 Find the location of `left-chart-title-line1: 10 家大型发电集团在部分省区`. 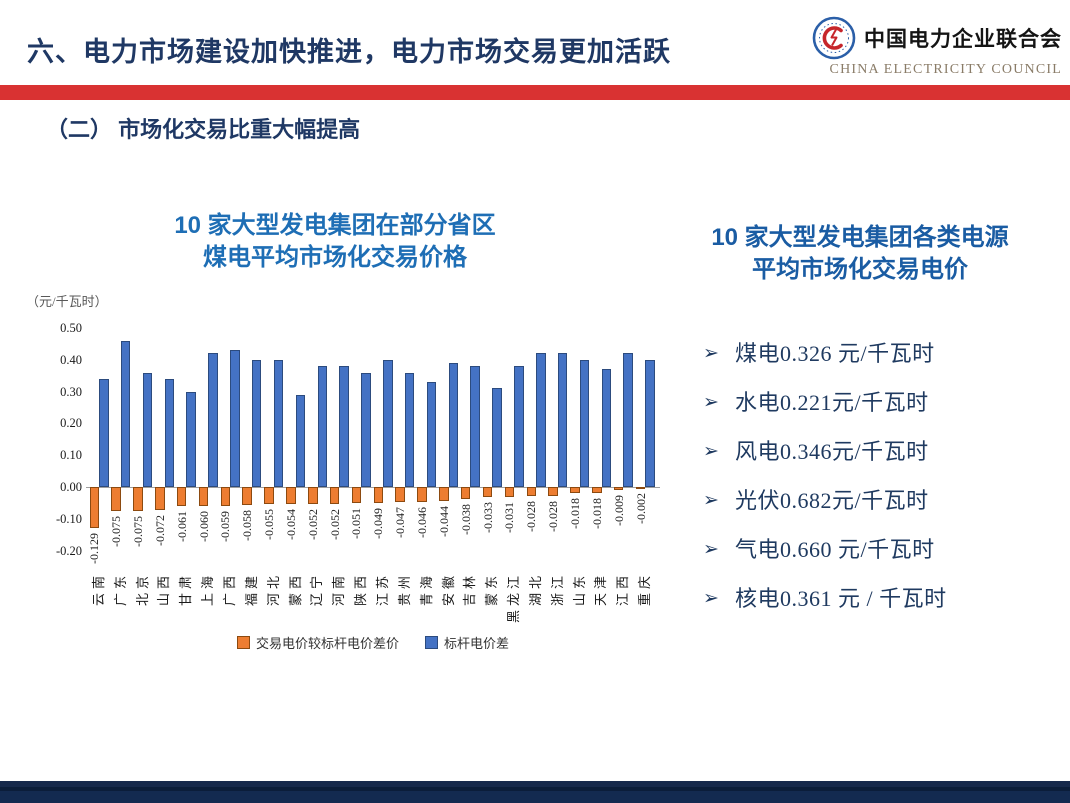

left-chart-title-line1: 10 家大型发电集团在部分省区 is located at coordinates (335, 225).